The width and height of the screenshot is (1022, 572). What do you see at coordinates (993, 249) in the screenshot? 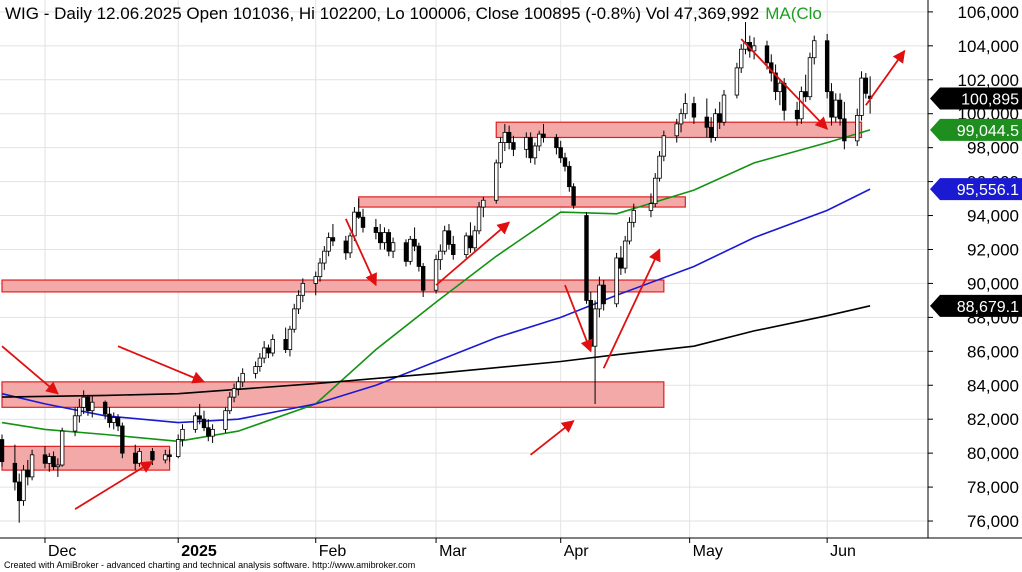
I see `y-tick-label: 92,000` at bounding box center [993, 249].